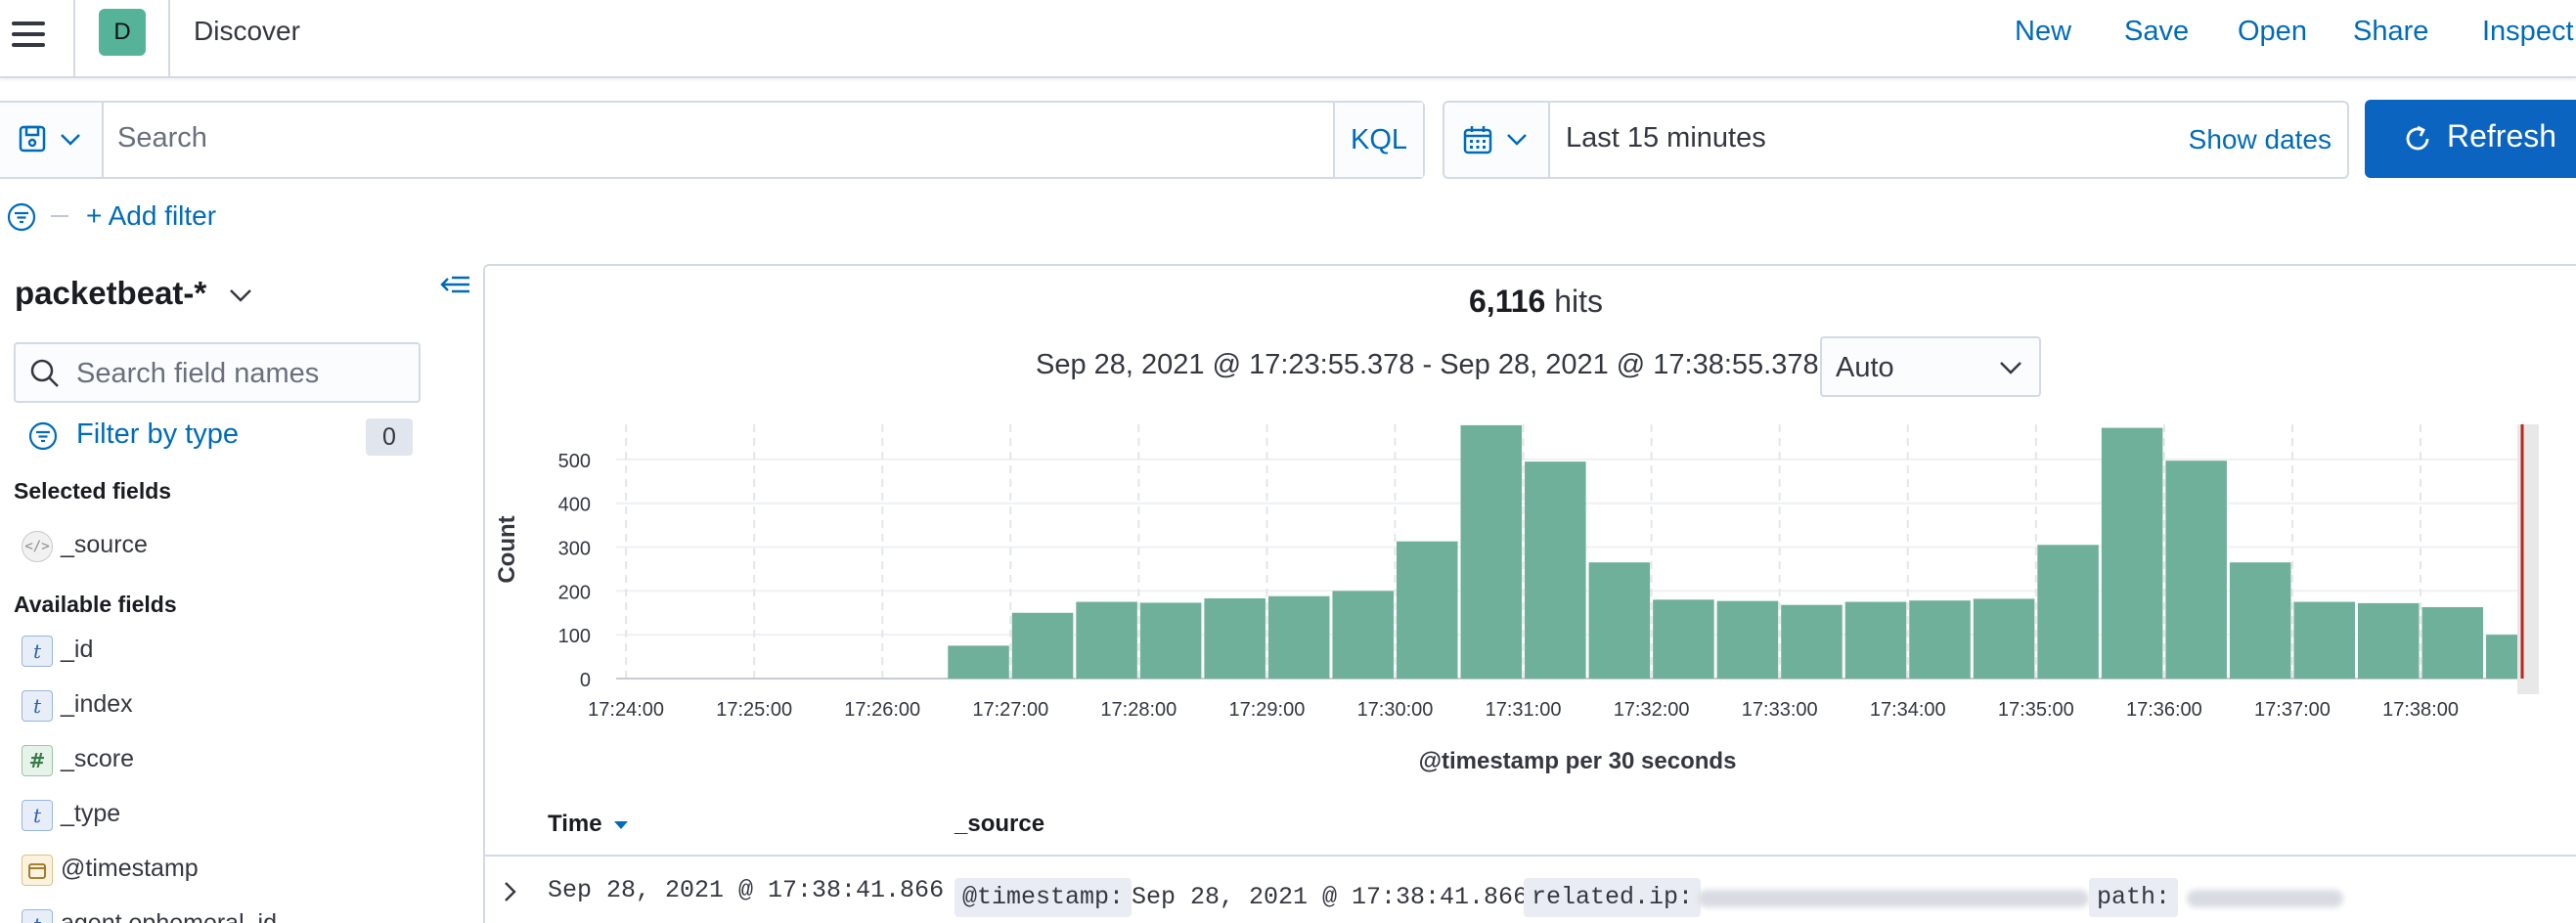  What do you see at coordinates (97, 704) in the screenshot?
I see `field-name: _index` at bounding box center [97, 704].